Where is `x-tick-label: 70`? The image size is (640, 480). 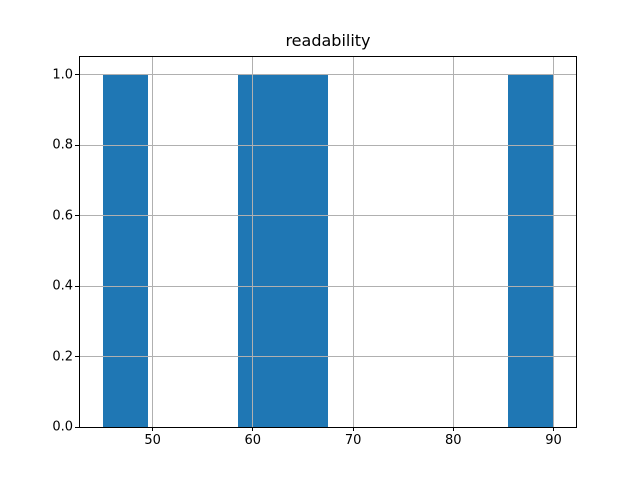 x-tick-label: 70 is located at coordinates (353, 440).